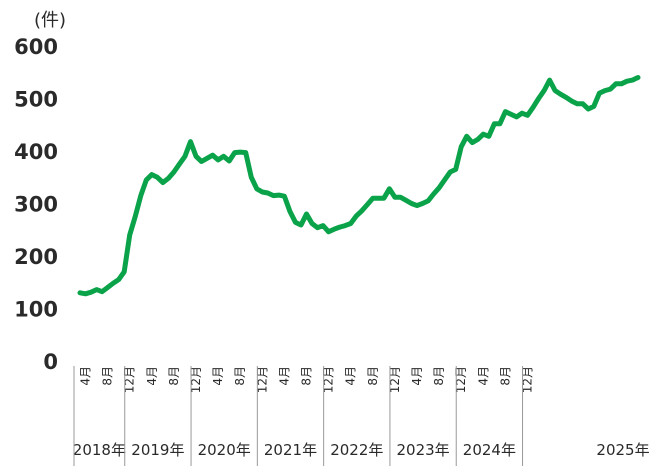 The image size is (658, 472). What do you see at coordinates (36, 47) in the screenshot?
I see `y-tick-label: 600` at bounding box center [36, 47].